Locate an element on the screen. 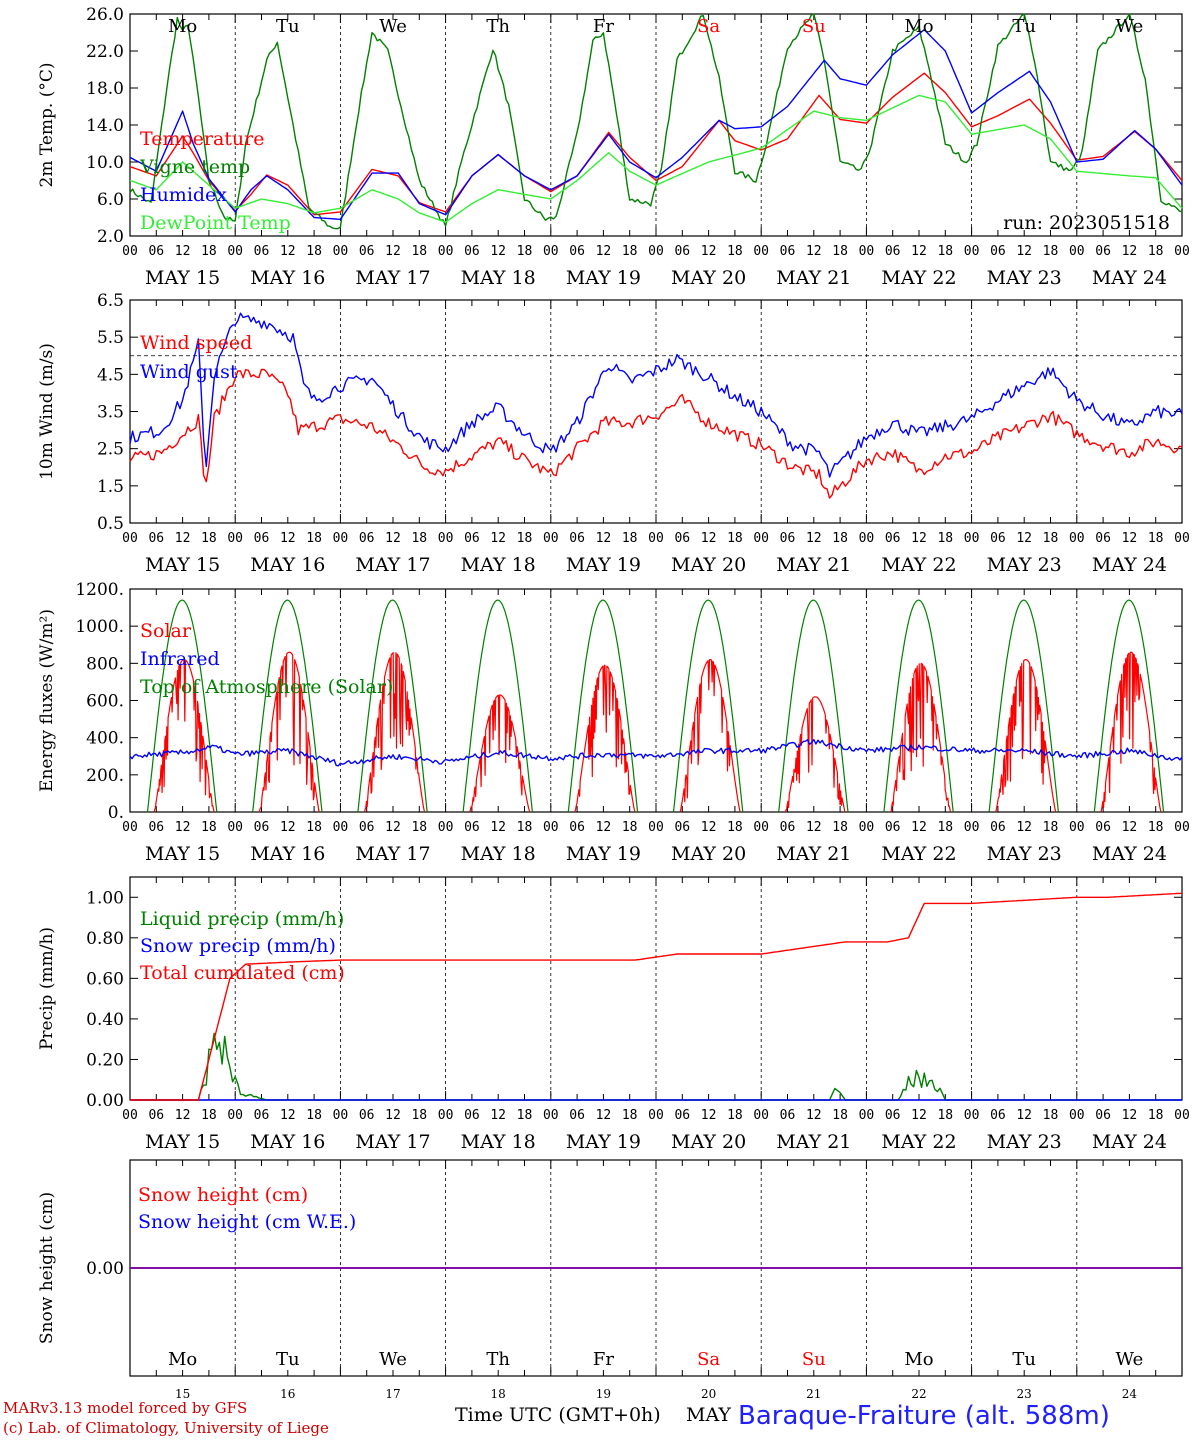  date-label: MAY 20 is located at coordinates (708, 1142).